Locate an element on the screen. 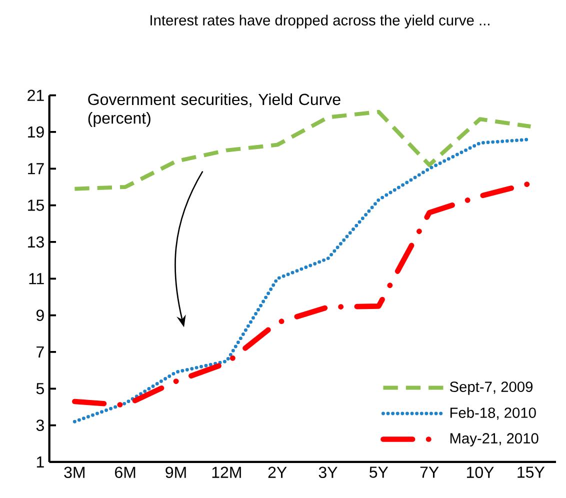 Image resolution: width=566 pixels, height=498 pixels. x-tick-label: 3Y is located at coordinates (328, 472).